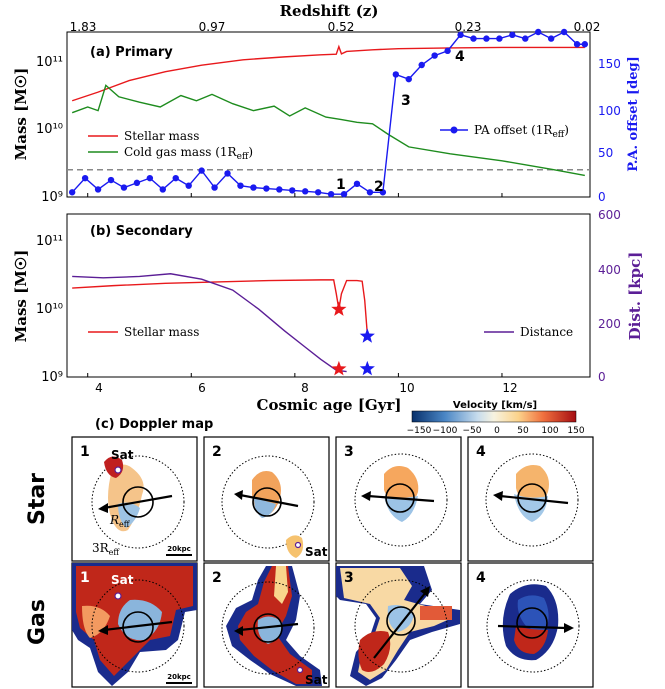 Image resolution: width=665 pixels, height=689 pixels. I want to click on panel-number-gas-1: 1, so click(85, 578).